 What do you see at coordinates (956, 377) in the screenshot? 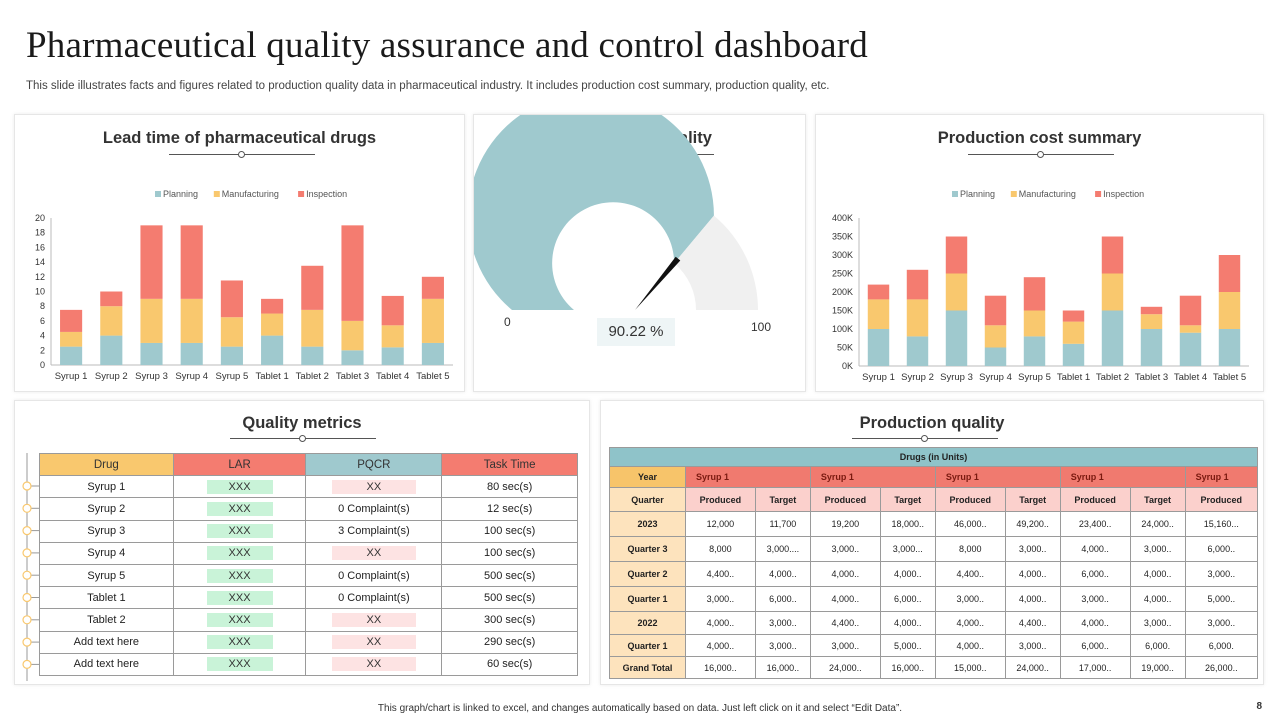
I see `x-tick-label: Syrup 3` at bounding box center [956, 377].